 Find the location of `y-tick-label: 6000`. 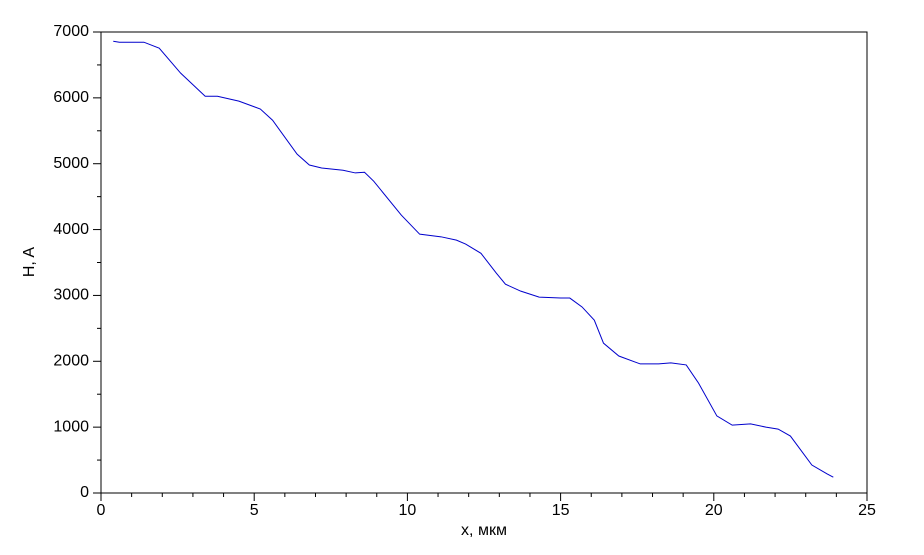

y-tick-label: 6000 is located at coordinates (71, 97).